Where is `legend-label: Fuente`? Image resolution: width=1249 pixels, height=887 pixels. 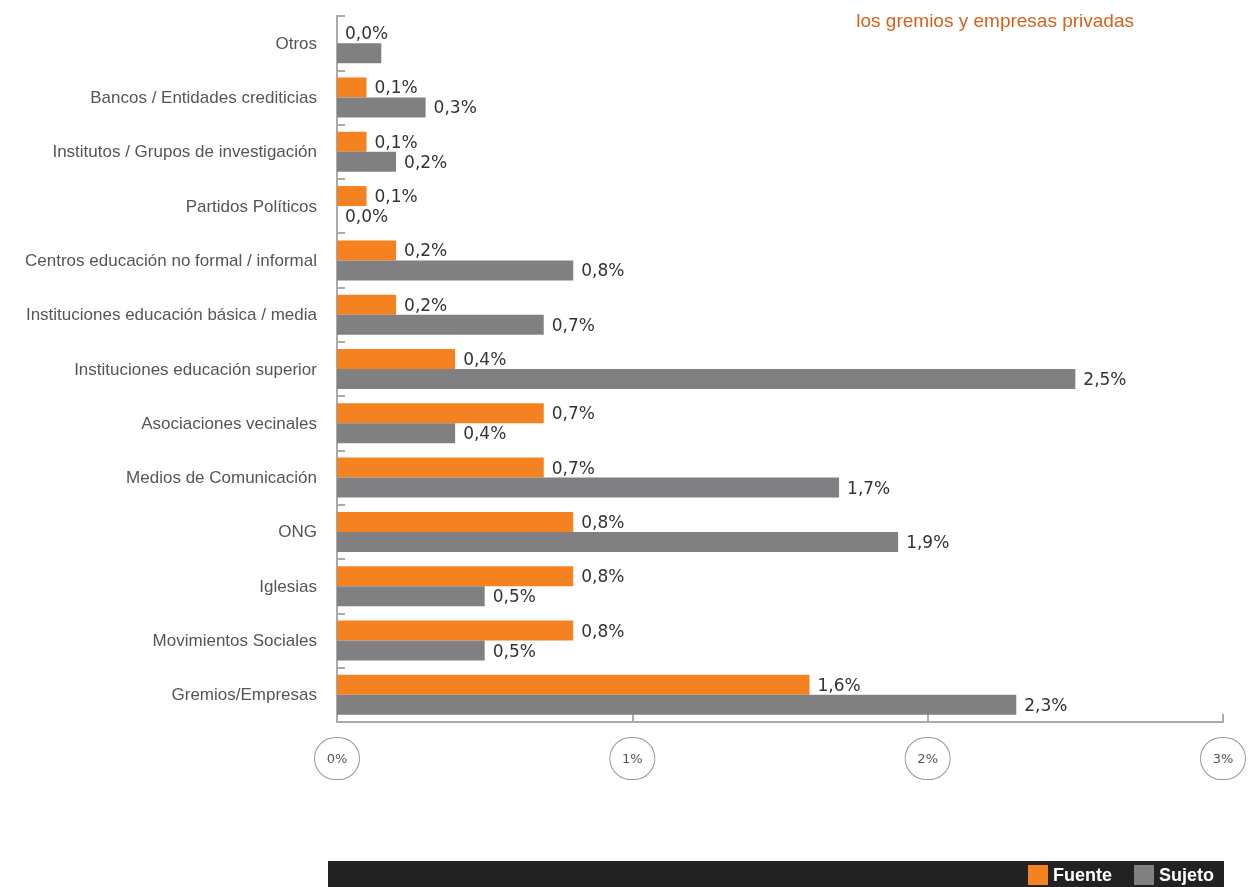 legend-label: Fuente is located at coordinates (1083, 875).